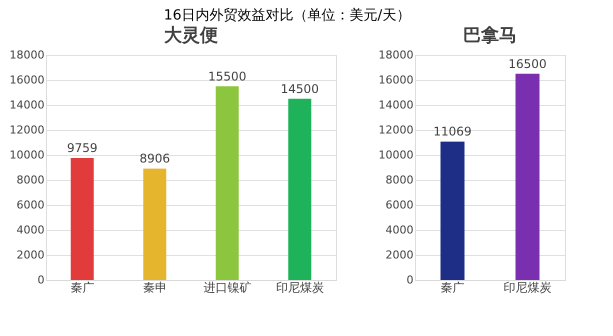 This screenshot has height=336, width=613. Describe the element at coordinates (227, 287) in the screenshot. I see `x-tick-label: 进口镍矿` at that location.